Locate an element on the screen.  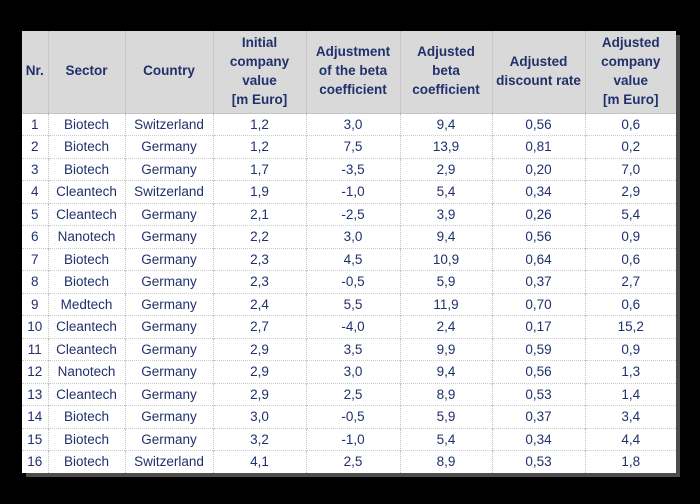
table-row: 3 Biotech Germany 1,7 -3,5 2,9 0,20 7,0 is located at coordinates (349, 169).